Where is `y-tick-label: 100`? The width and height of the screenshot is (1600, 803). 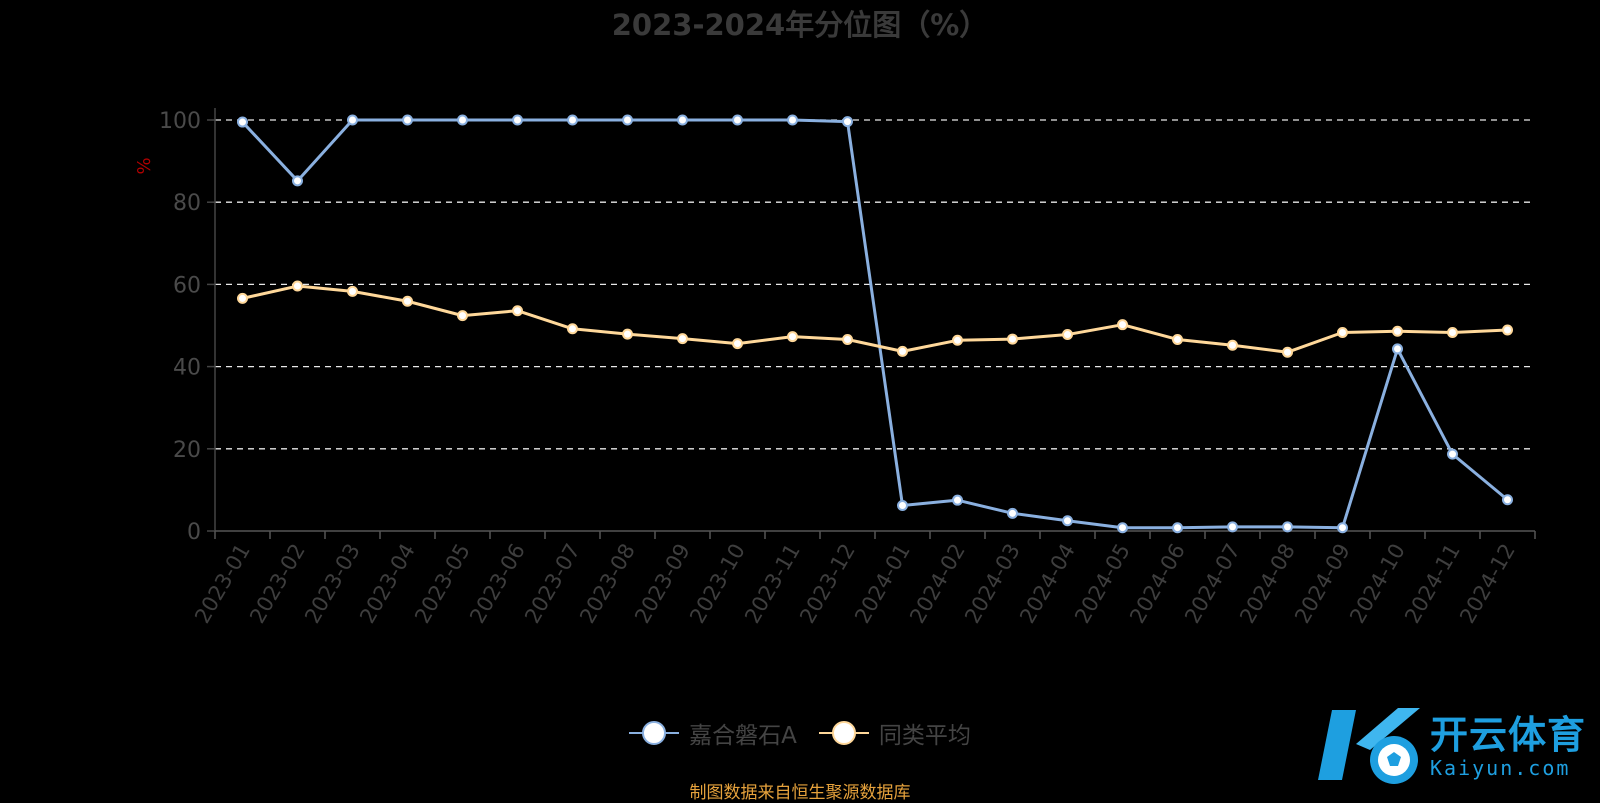 y-tick-label: 100 is located at coordinates (180, 121).